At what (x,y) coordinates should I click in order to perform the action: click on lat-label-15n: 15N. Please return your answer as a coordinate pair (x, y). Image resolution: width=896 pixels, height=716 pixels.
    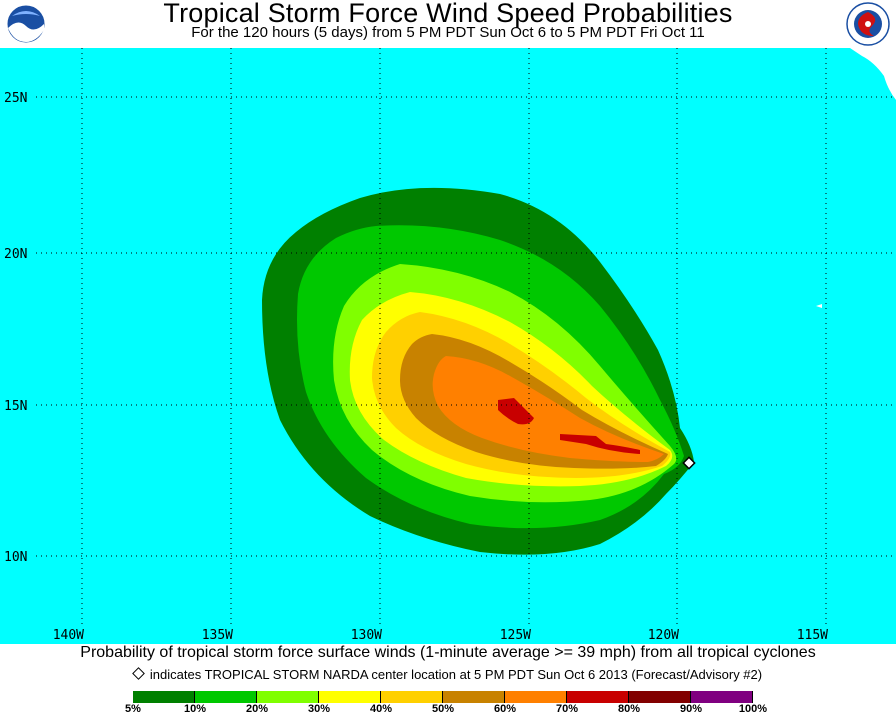
    Looking at the image, I should click on (15, 406).